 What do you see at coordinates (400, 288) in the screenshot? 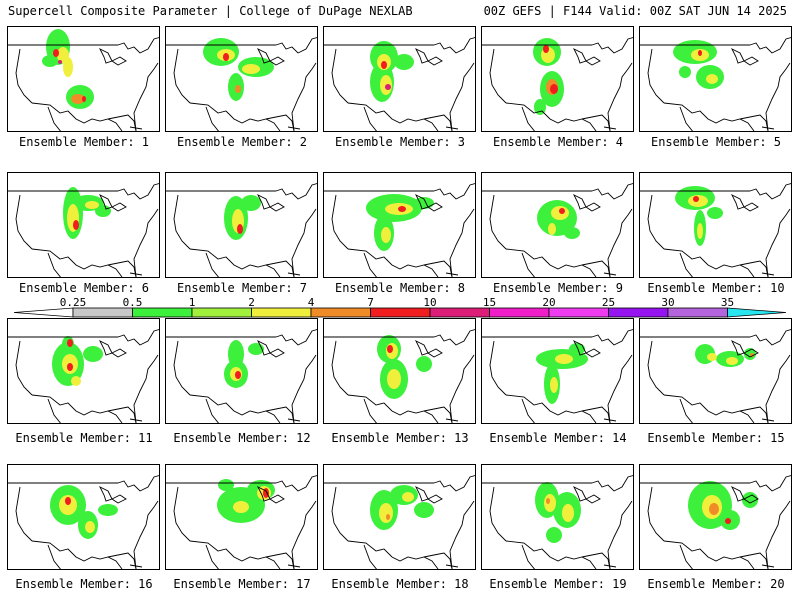
I see `ensemble-member-label: Ensemble Member: 8` at bounding box center [400, 288].